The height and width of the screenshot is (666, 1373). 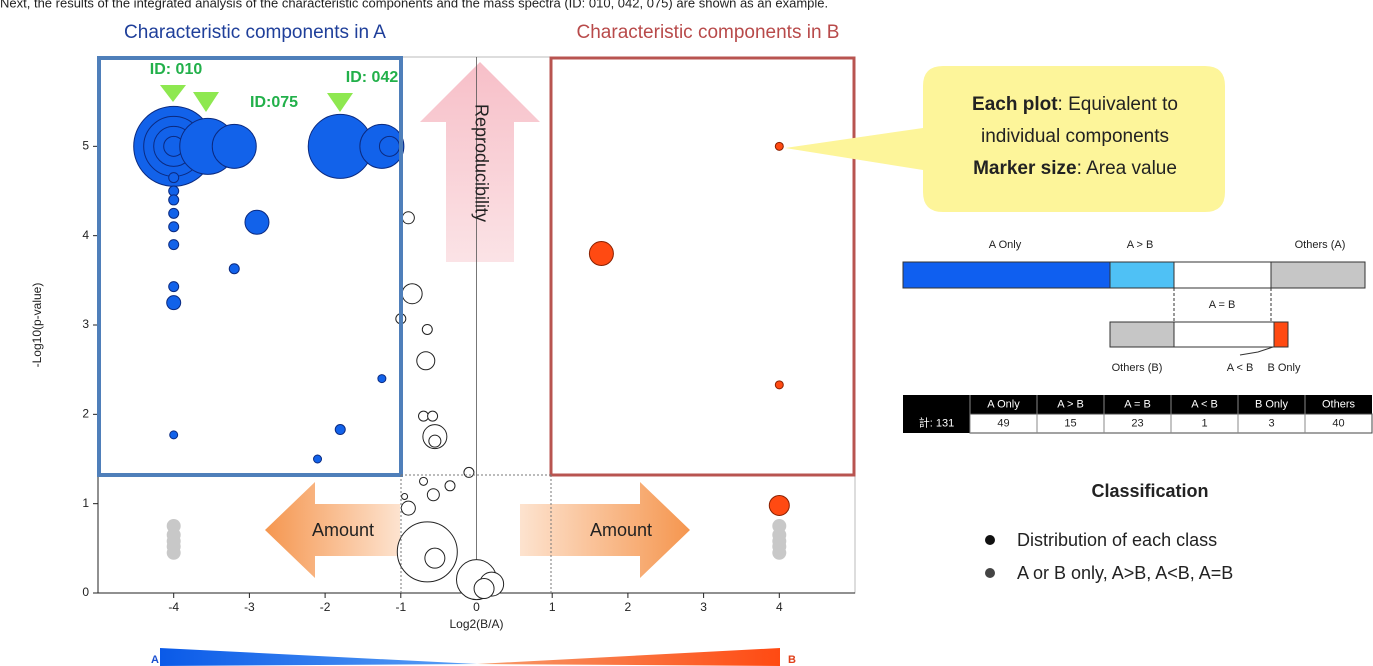 What do you see at coordinates (792, 660) in the screenshot?
I see `gradient-b-label: B` at bounding box center [792, 660].